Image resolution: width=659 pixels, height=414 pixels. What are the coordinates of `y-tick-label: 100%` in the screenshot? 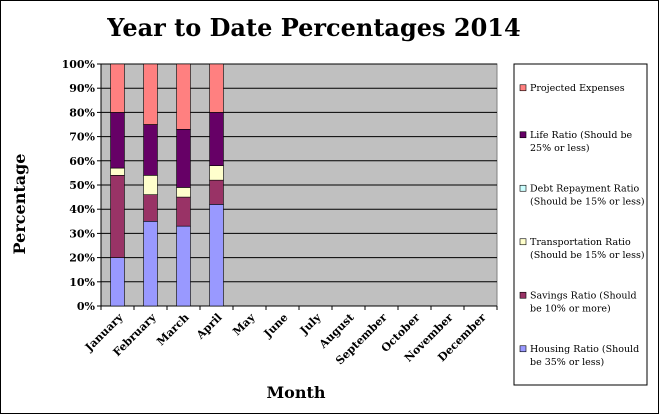 It's located at (79, 64).